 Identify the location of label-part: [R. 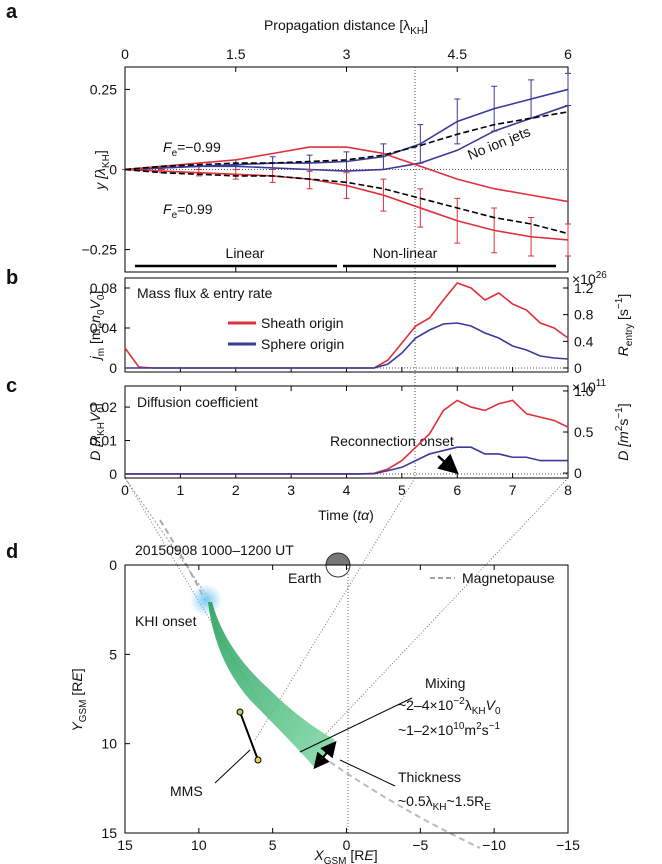
(356, 855).